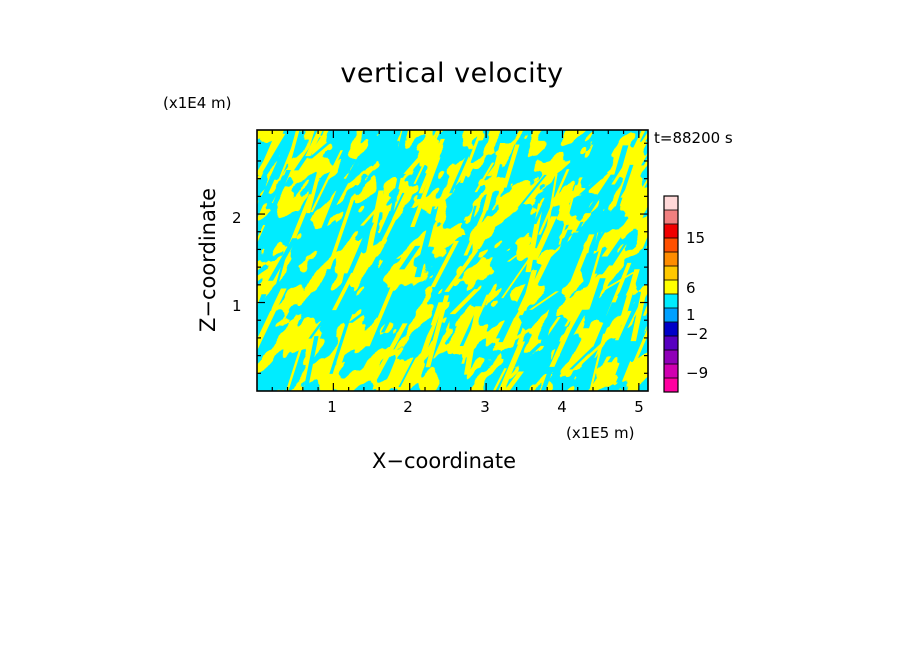 The width and height of the screenshot is (904, 654). Describe the element at coordinates (237, 306) in the screenshot. I see `z-tick-label: 1` at that location.